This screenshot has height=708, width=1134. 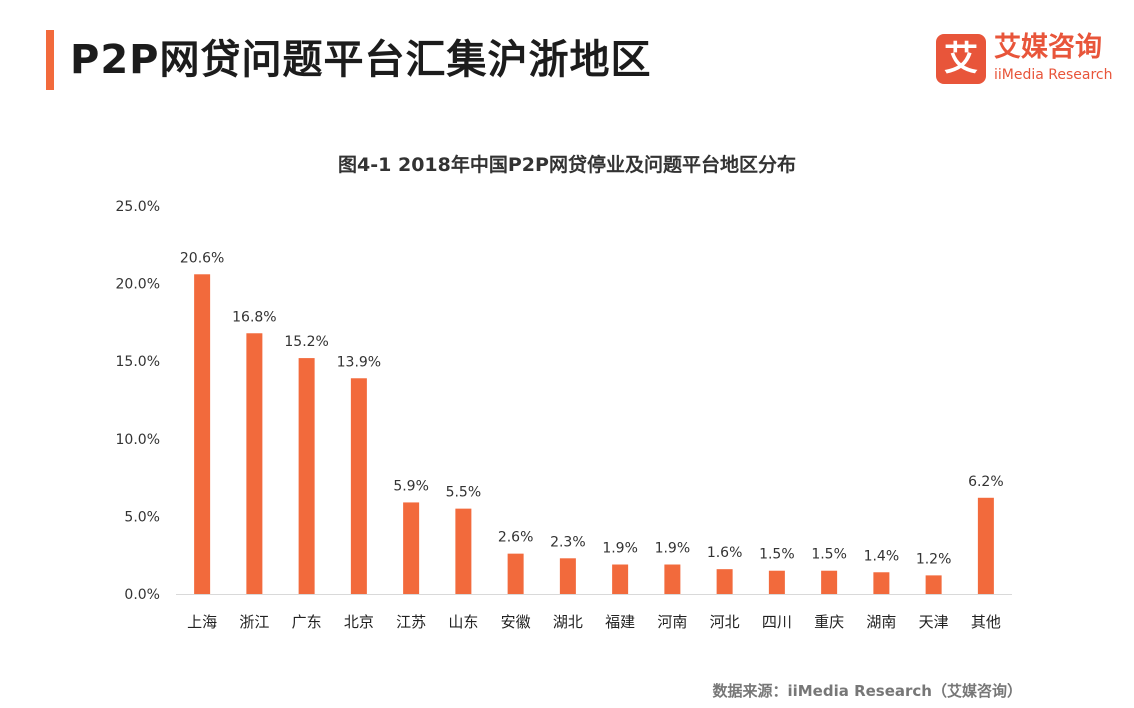 What do you see at coordinates (359, 362) in the screenshot?
I see `bar-value-label: 13.9%` at bounding box center [359, 362].